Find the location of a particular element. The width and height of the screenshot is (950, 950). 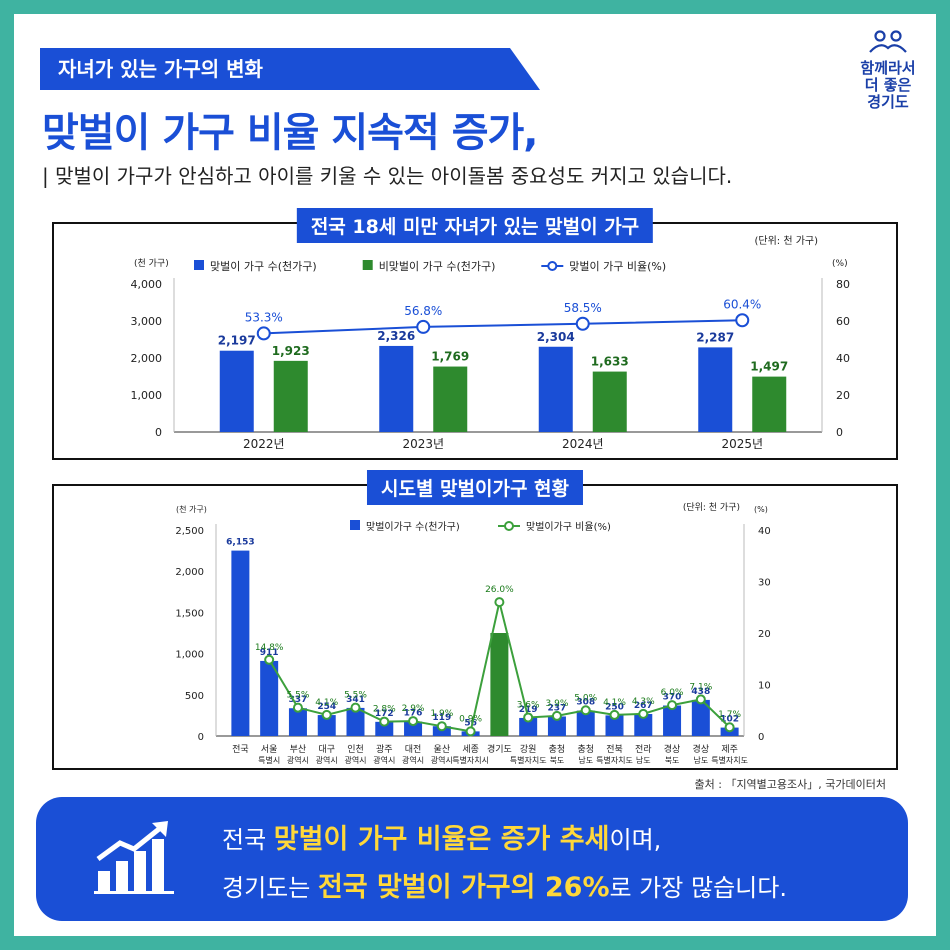

bar-data-label: 2,326 is located at coordinates (396, 336).